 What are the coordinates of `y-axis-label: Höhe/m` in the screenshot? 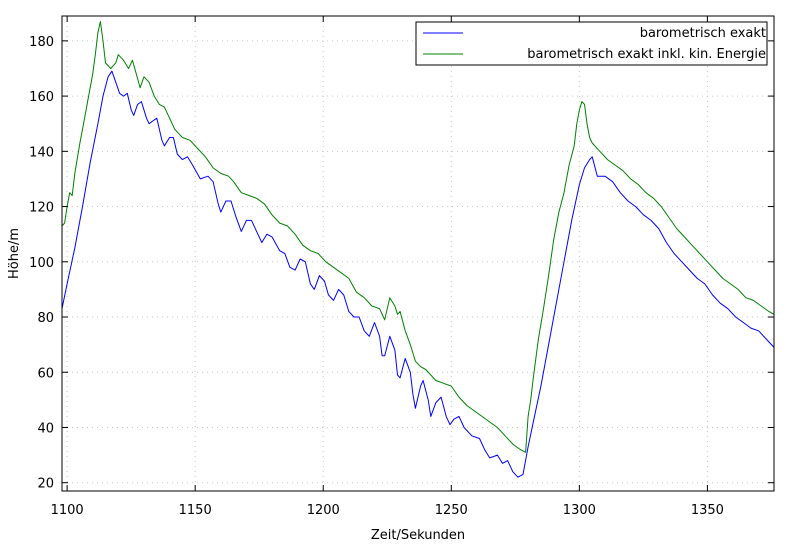 It's located at (14, 253).